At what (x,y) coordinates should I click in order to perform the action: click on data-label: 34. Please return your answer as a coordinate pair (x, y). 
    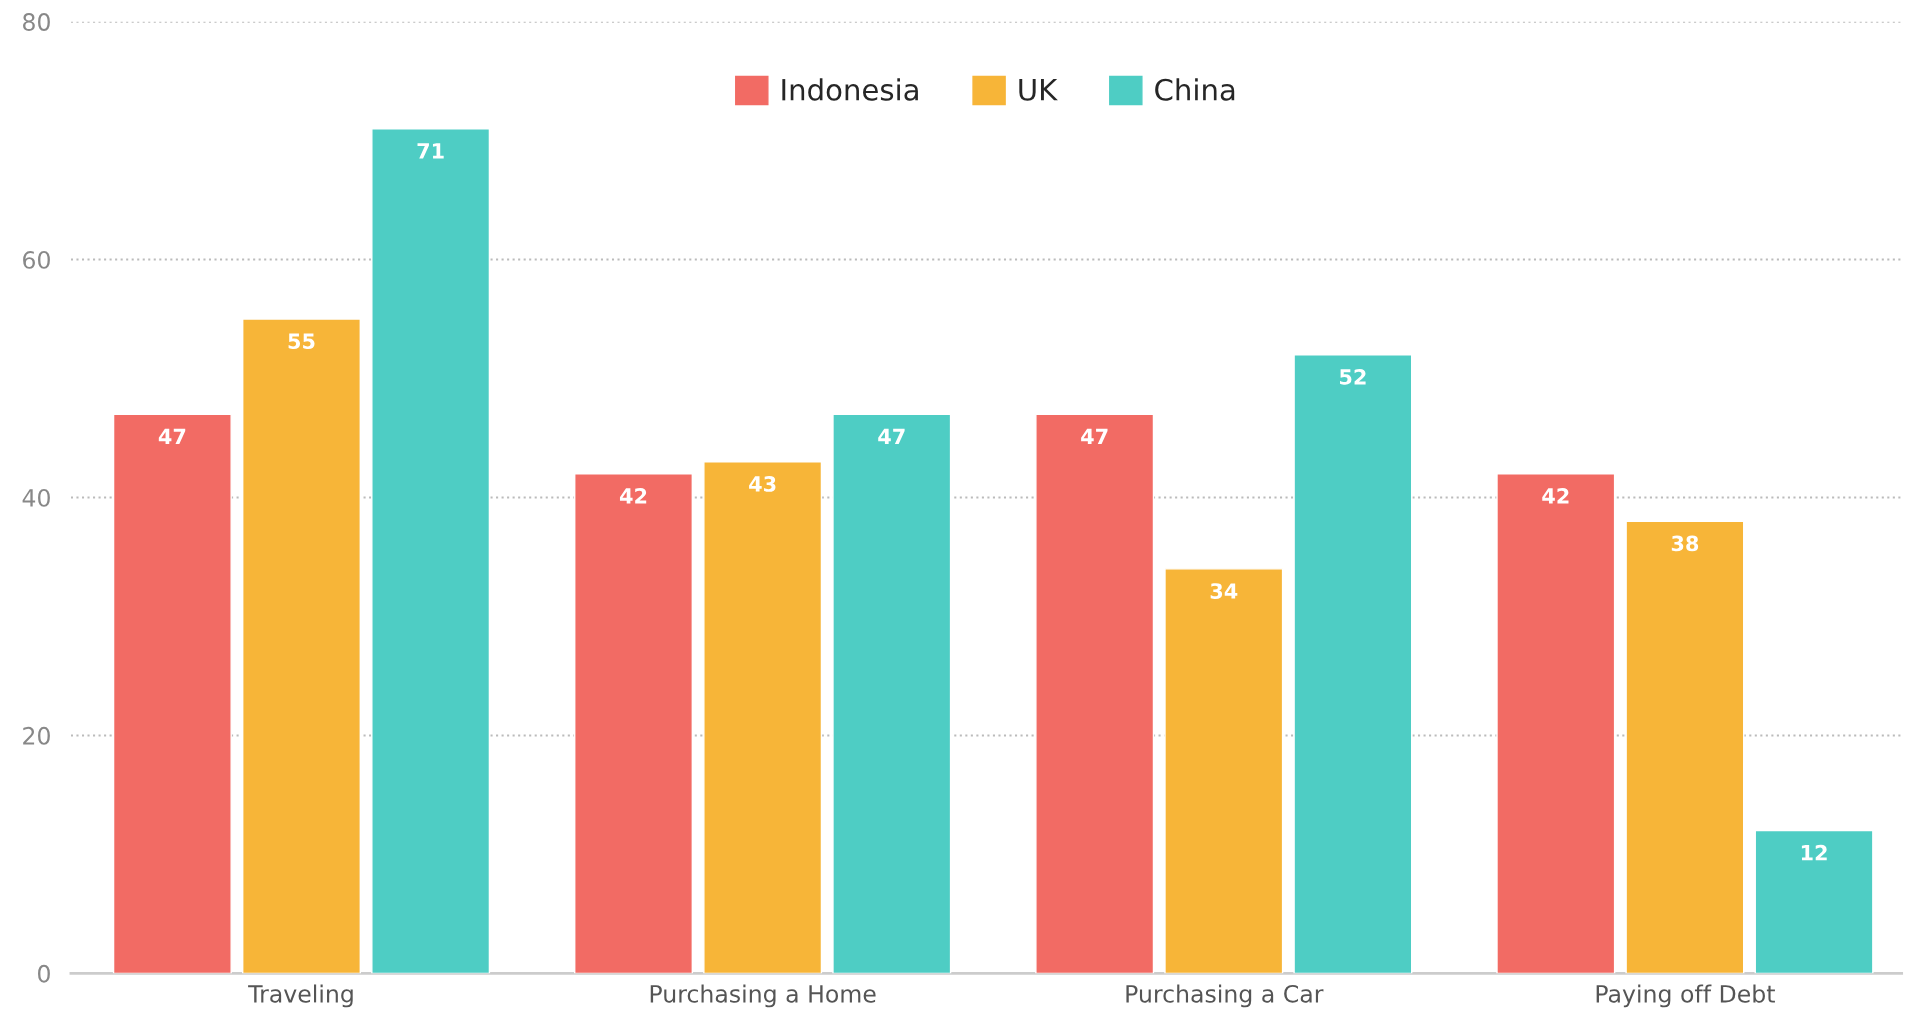
    Looking at the image, I should click on (1224, 591).